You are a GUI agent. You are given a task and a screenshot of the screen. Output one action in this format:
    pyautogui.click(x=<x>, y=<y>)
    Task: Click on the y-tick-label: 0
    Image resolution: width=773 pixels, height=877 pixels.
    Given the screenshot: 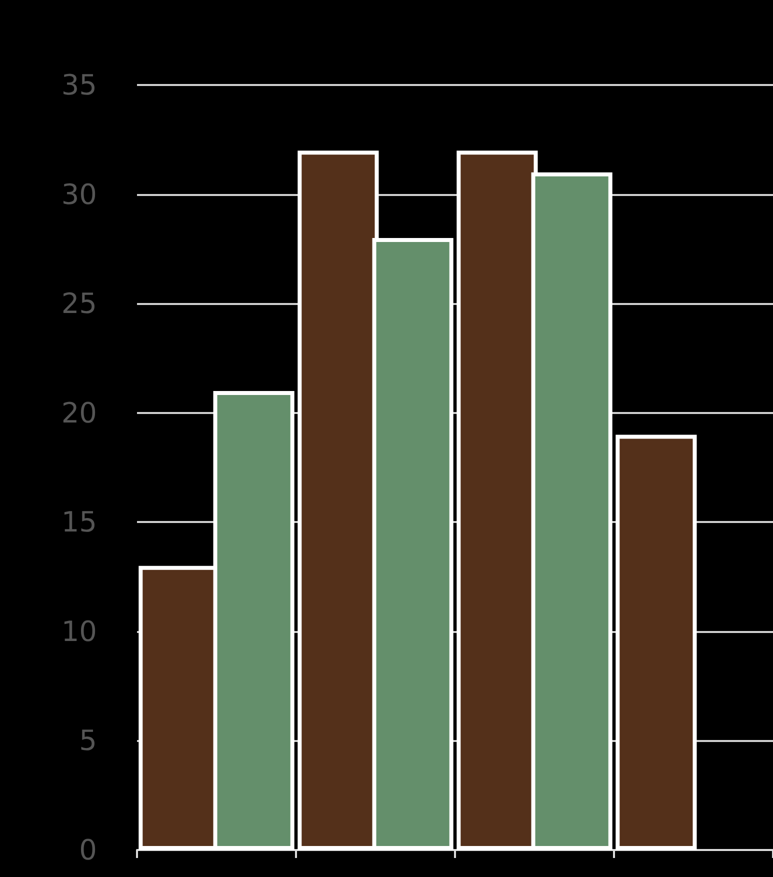 What is the action you would take?
    pyautogui.click(x=88, y=850)
    